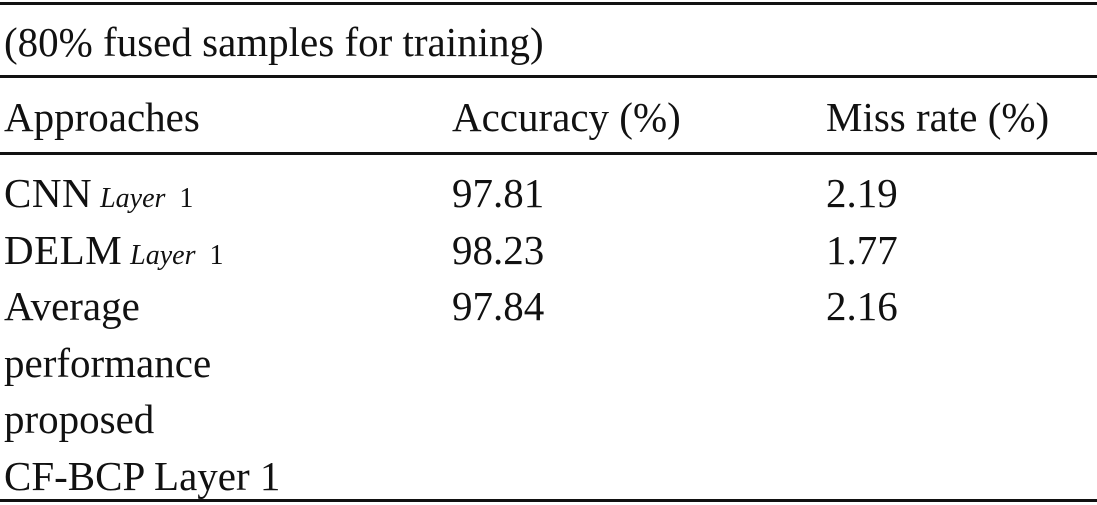  Describe the element at coordinates (566, 117) in the screenshot. I see `header-accuracy: Accuracy (%)` at that location.